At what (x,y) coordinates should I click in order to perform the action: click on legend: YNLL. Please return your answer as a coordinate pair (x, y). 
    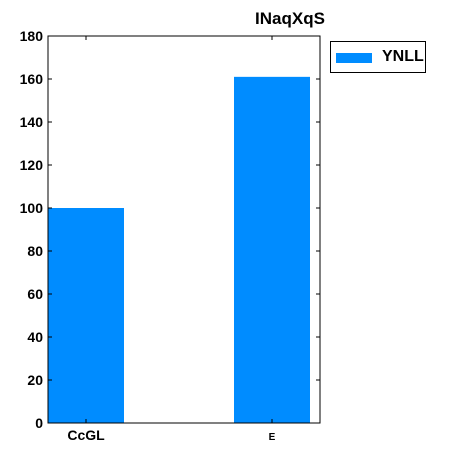
    Looking at the image, I should click on (378, 57).